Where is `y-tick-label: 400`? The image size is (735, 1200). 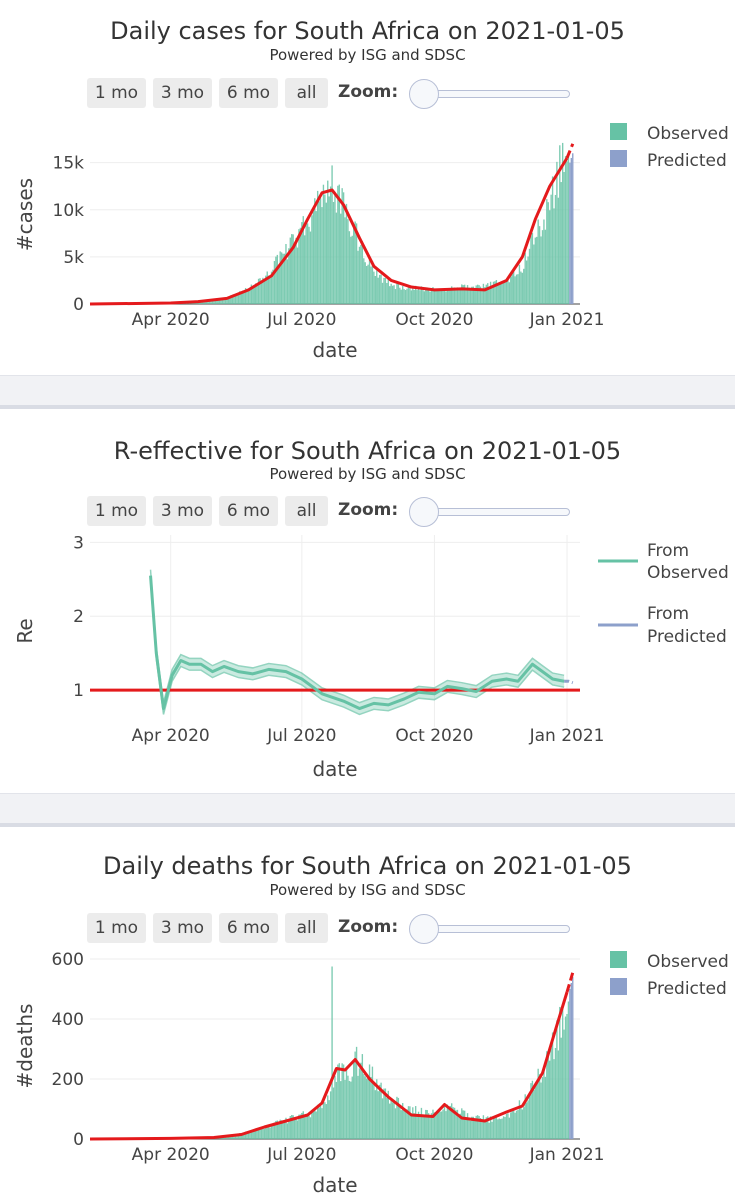 y-tick-label: 400 is located at coordinates (68, 1020).